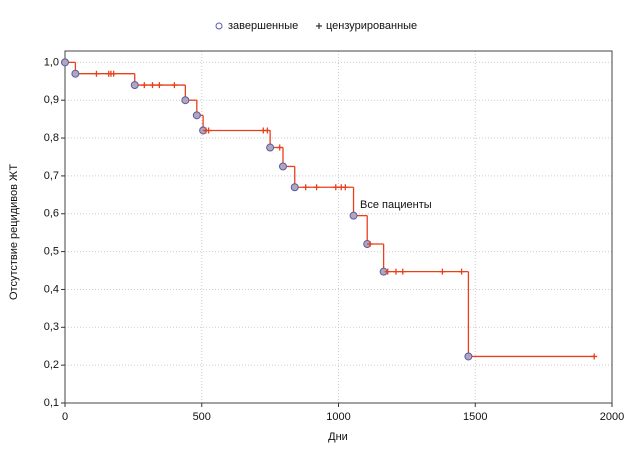 This screenshot has width=627, height=451. I want to click on y-tick-label: 0,3, so click(51, 327).